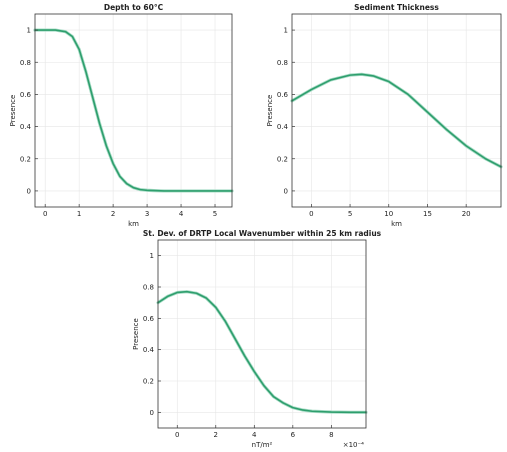 The width and height of the screenshot is (507, 452). I want to click on x-tick-label: 20, so click(466, 214).